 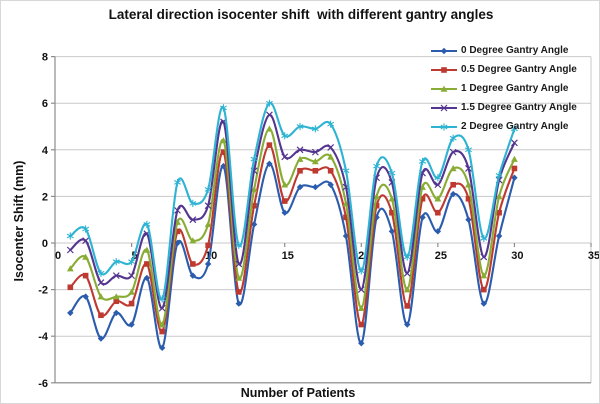 I want to click on x-axis-title: Number of Patients, so click(x=298, y=393).